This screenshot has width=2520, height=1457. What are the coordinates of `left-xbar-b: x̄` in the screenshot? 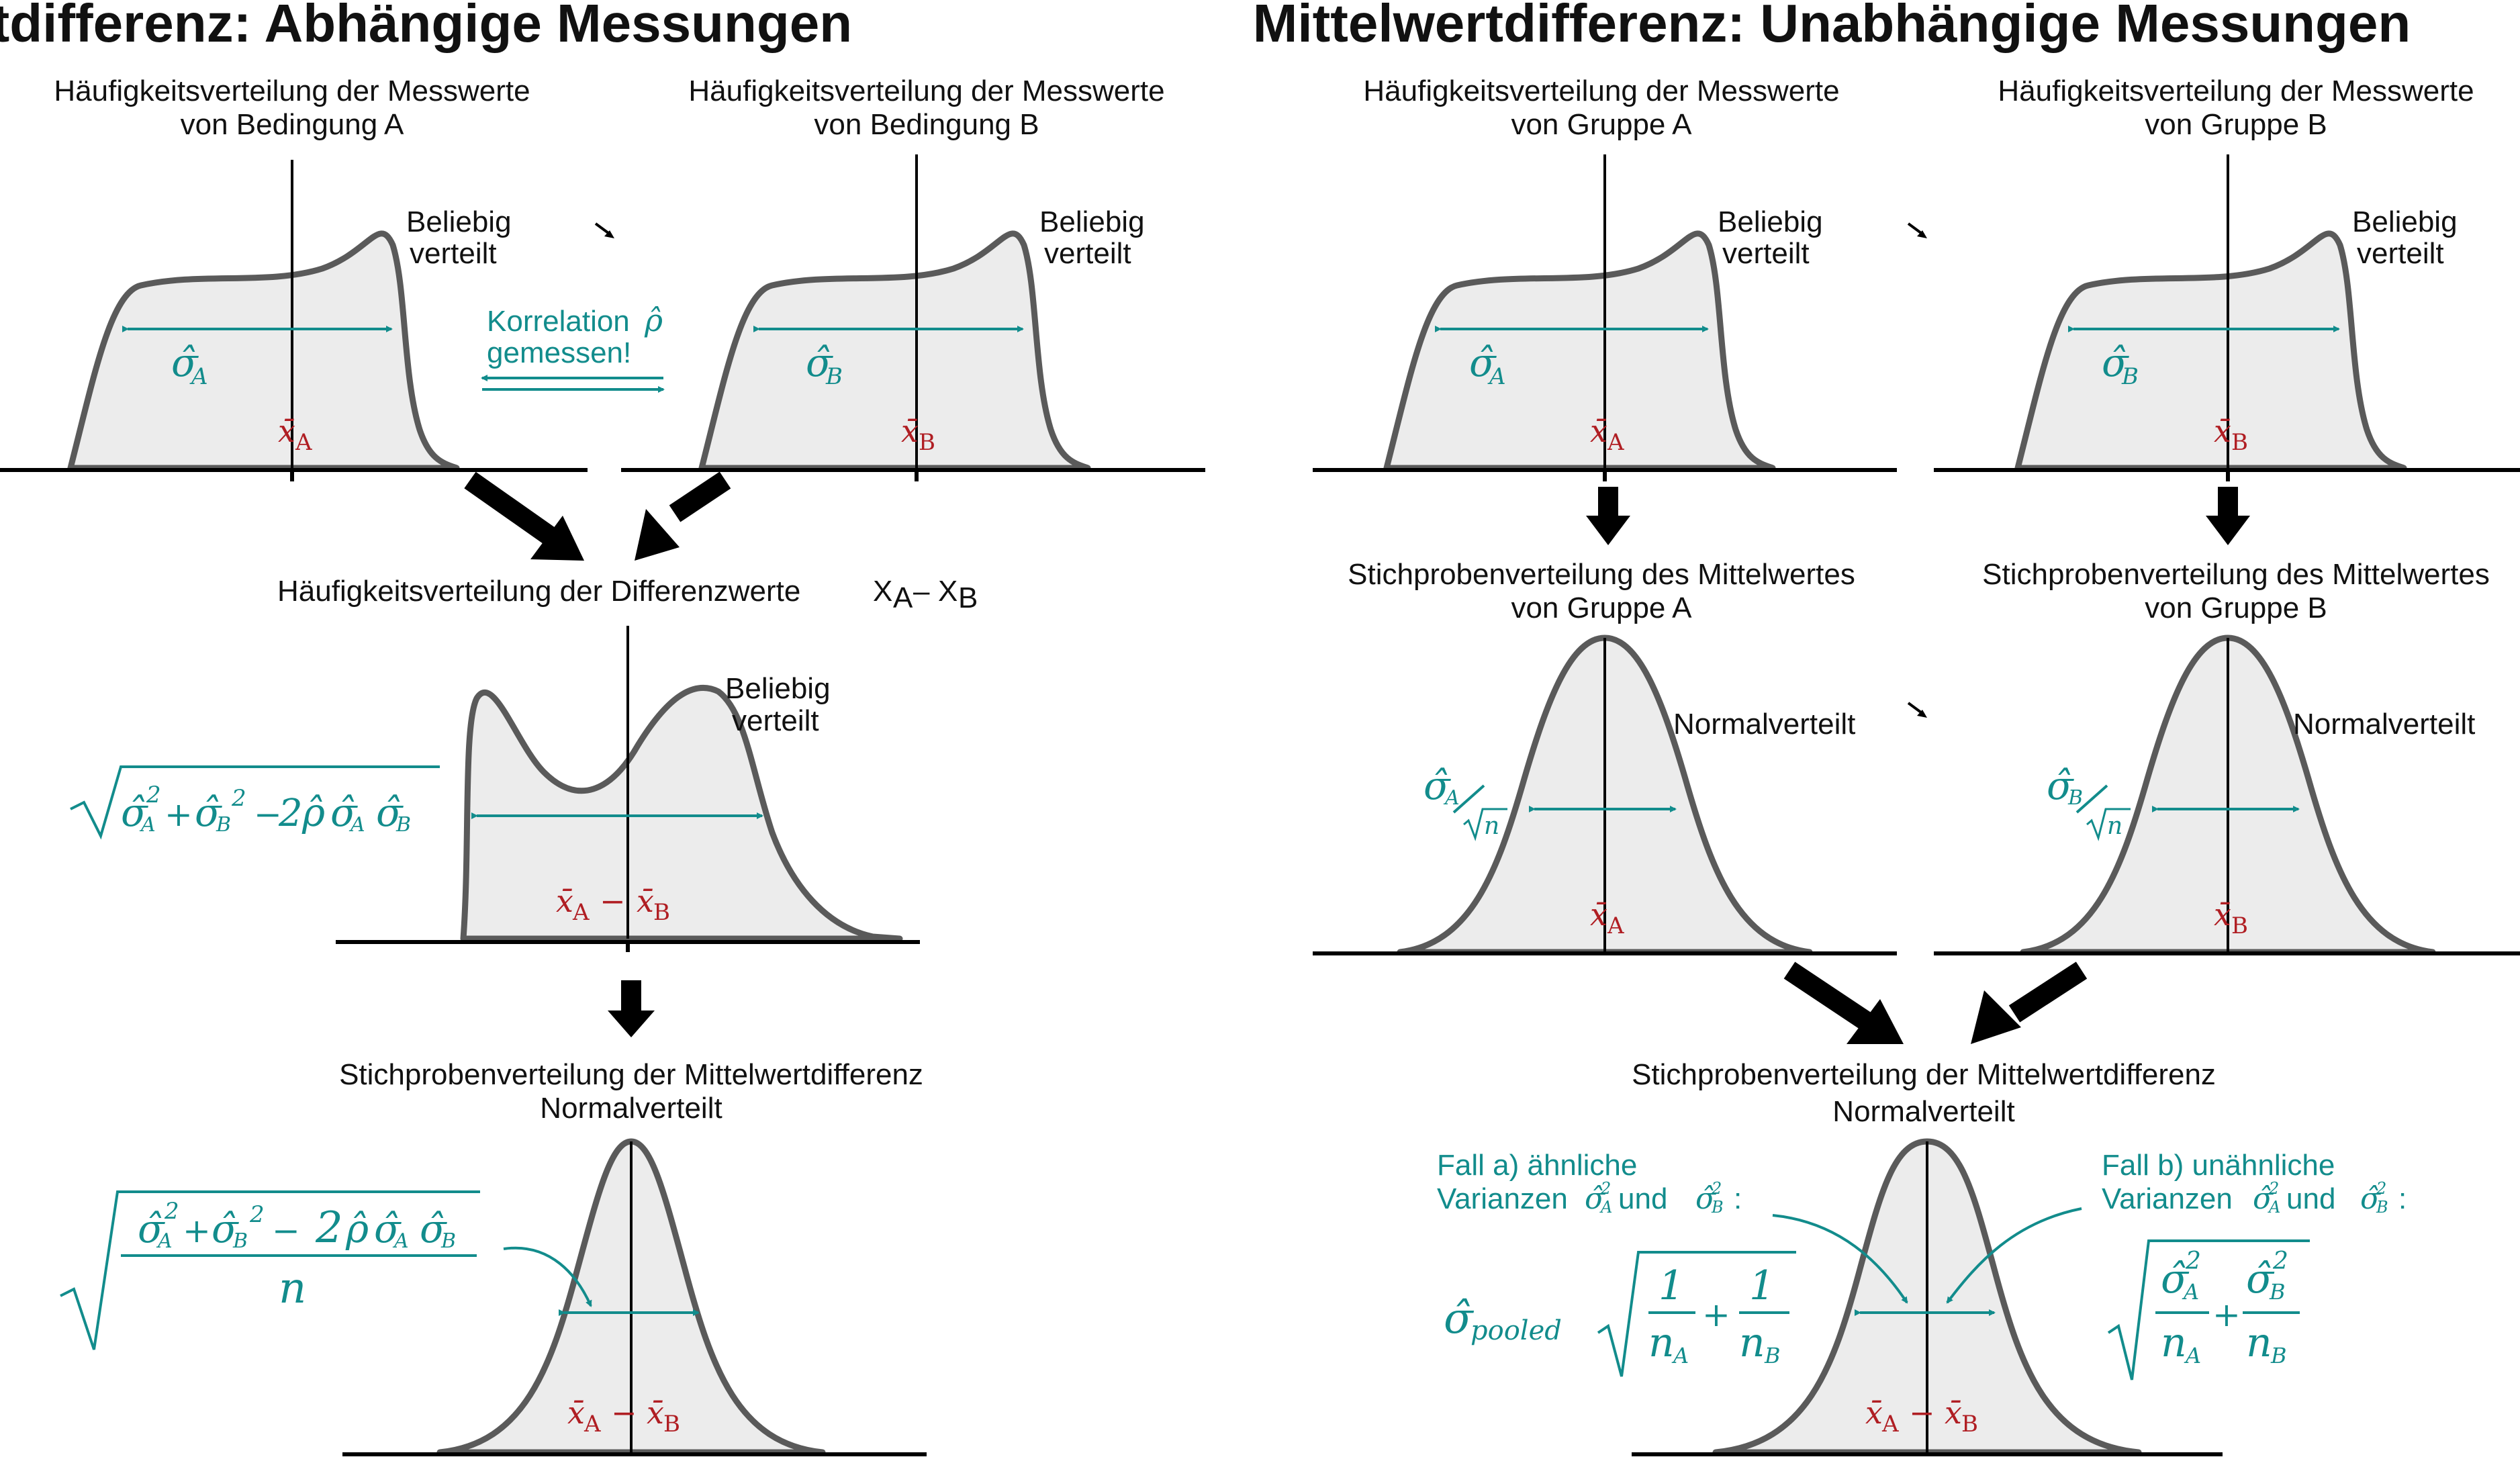 It's located at (910, 431).